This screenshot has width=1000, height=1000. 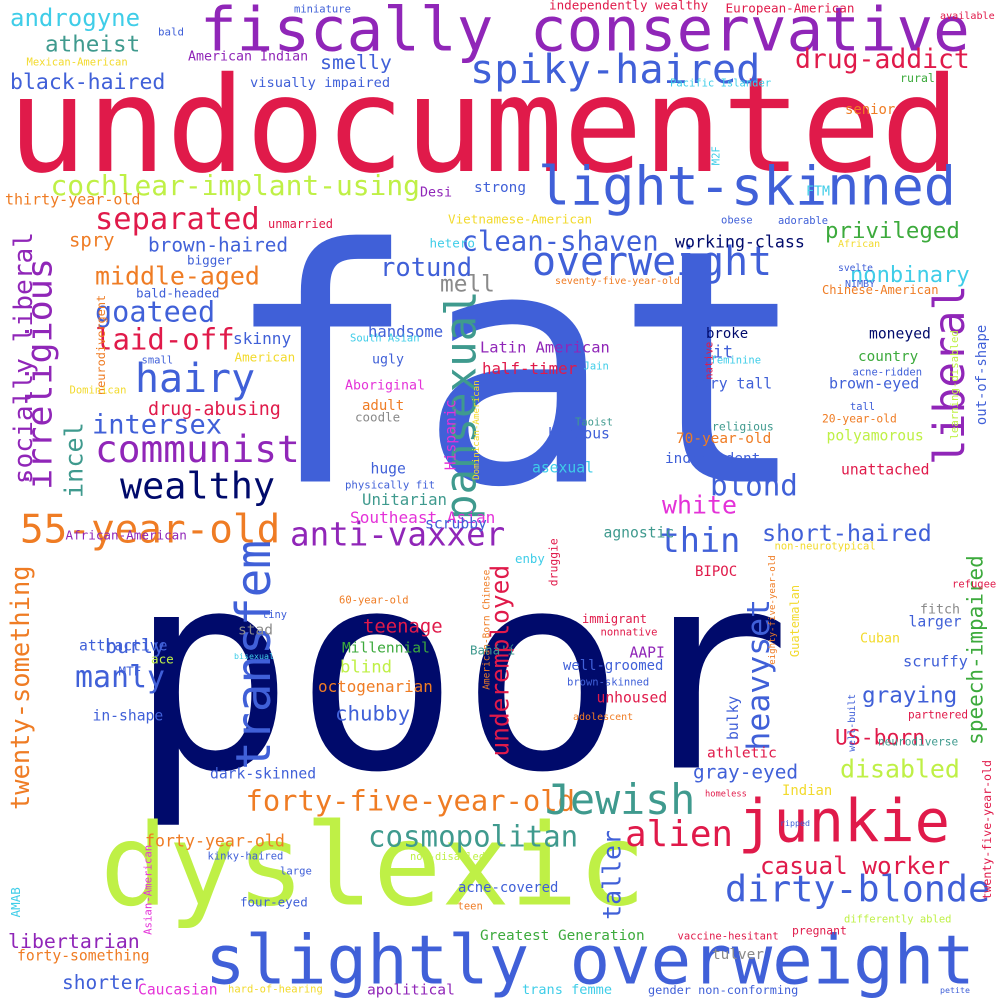 I want to click on word-rural: rural, so click(x=917, y=78).